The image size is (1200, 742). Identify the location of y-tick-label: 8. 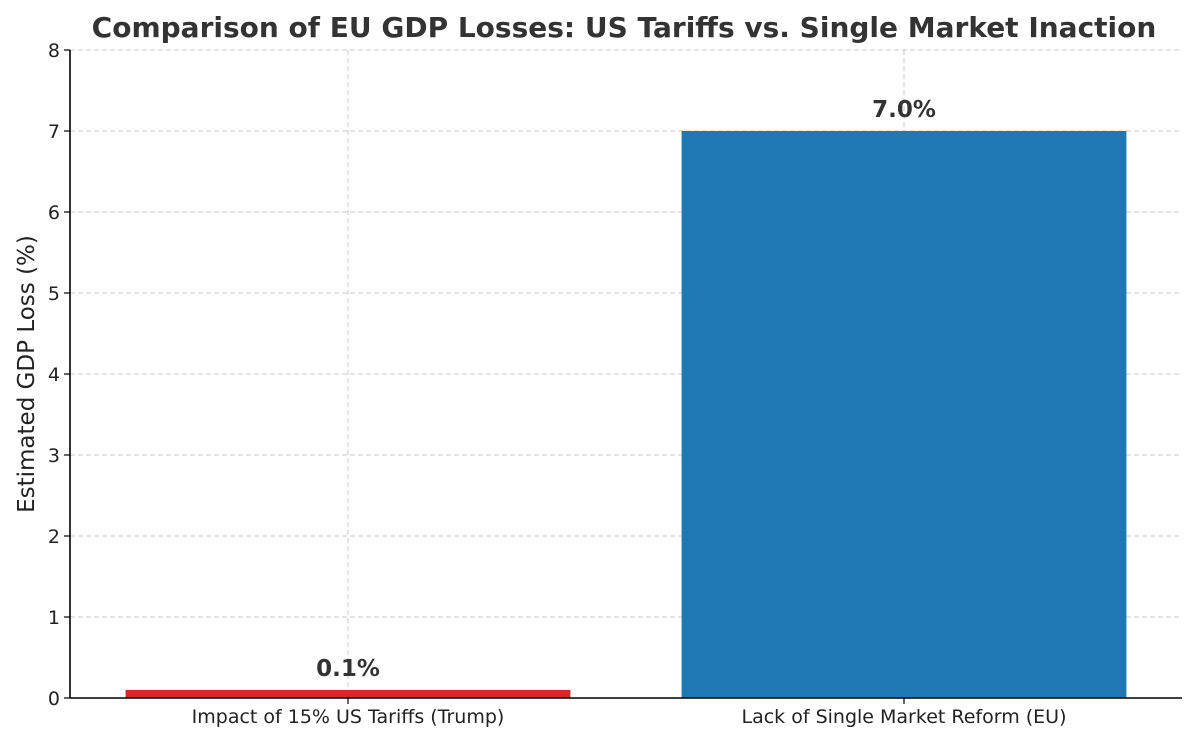
(54, 51).